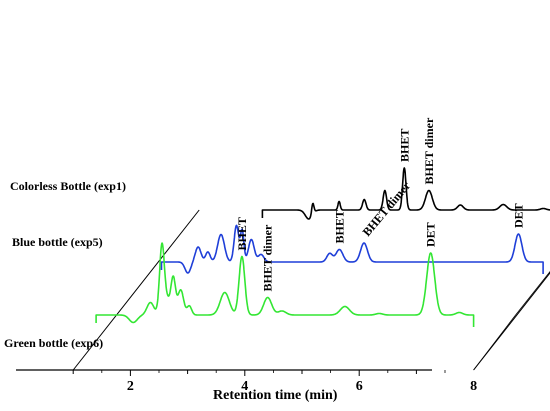 This screenshot has height=411, width=550. Describe the element at coordinates (359, 386) in the screenshot. I see `x-tick-label: 6` at that location.